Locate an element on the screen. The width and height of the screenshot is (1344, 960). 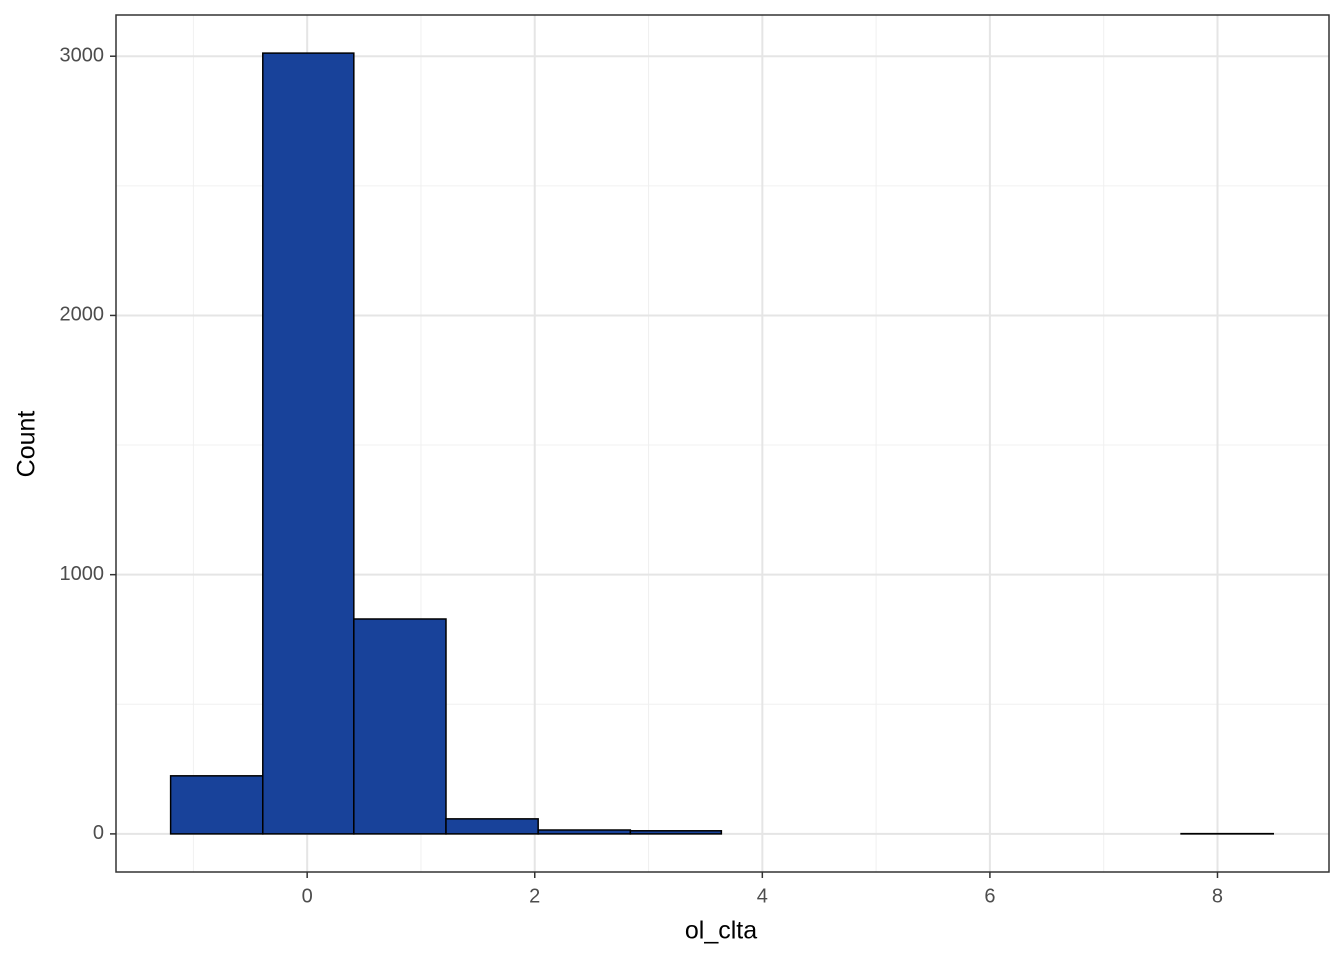
x-tick-label: 6 is located at coordinates (989, 896).